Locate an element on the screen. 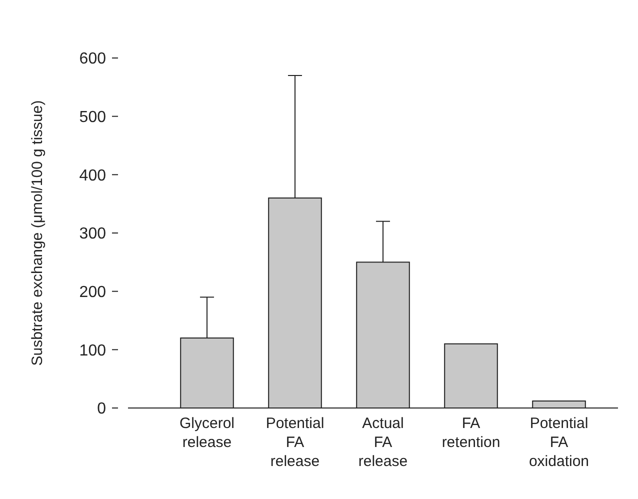  y-tick-label: 600 is located at coordinates (92, 59).